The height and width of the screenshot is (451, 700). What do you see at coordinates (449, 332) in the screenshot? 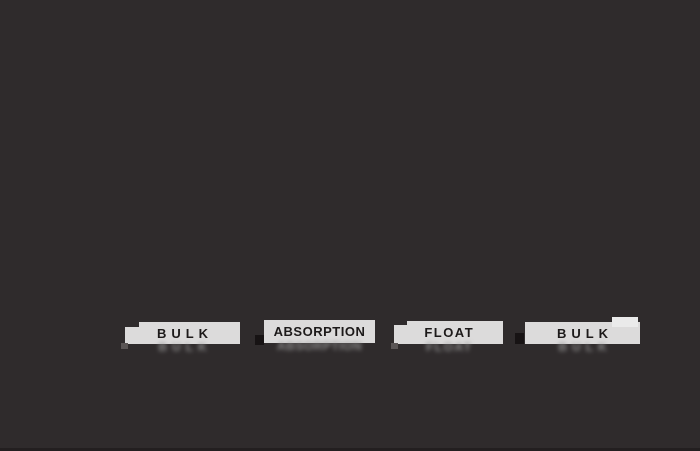
I see `label-text: FLOAT` at bounding box center [449, 332].